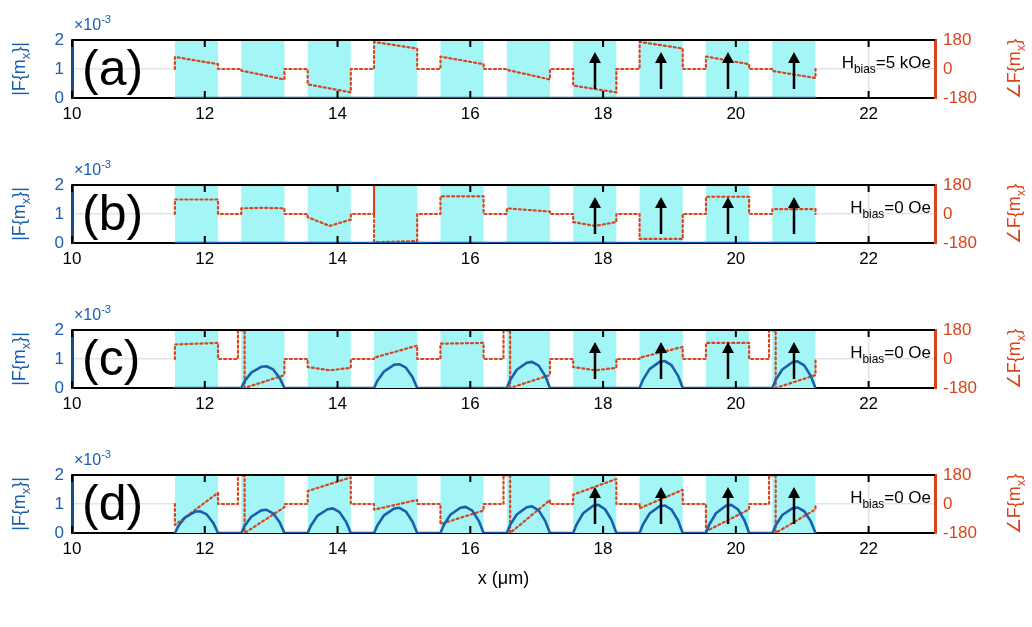  I want to click on annotation: (c), so click(111, 357).